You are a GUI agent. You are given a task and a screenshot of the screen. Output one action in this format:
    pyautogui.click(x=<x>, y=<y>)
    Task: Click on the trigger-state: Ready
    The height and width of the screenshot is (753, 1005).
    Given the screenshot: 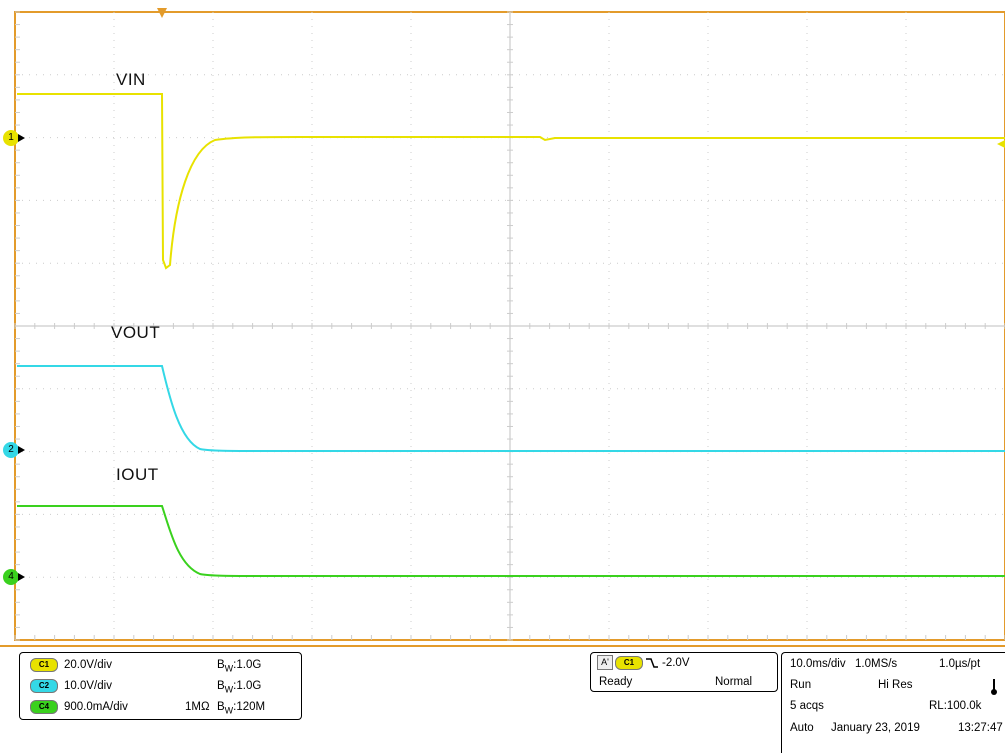 What is the action you would take?
    pyautogui.click(x=616, y=682)
    